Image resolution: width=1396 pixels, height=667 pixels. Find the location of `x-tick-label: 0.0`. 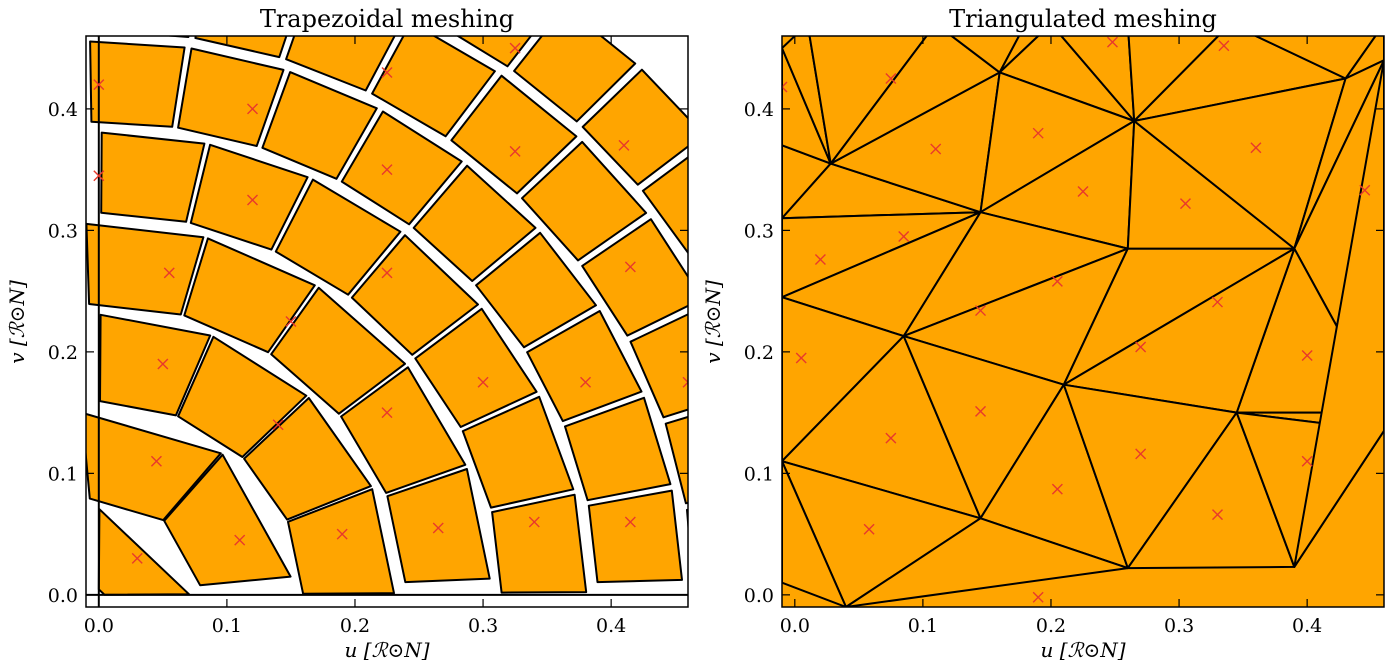

x-tick-label: 0.0 is located at coordinates (795, 626).